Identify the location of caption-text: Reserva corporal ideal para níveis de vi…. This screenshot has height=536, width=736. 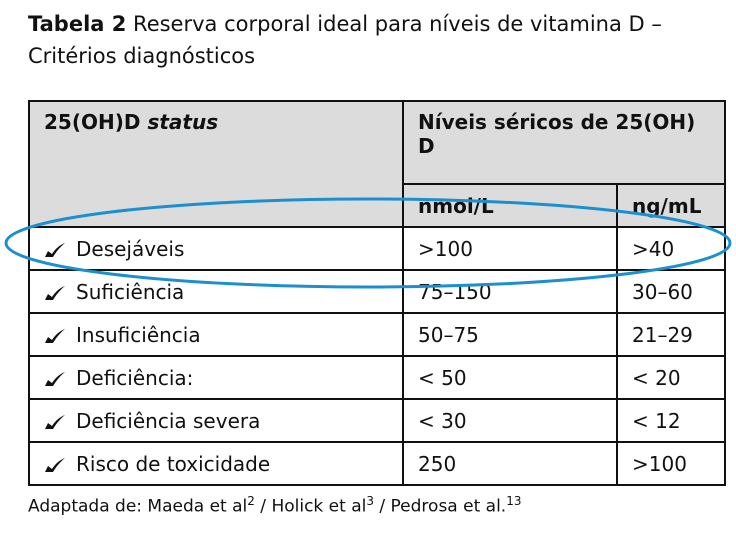
(345, 40).